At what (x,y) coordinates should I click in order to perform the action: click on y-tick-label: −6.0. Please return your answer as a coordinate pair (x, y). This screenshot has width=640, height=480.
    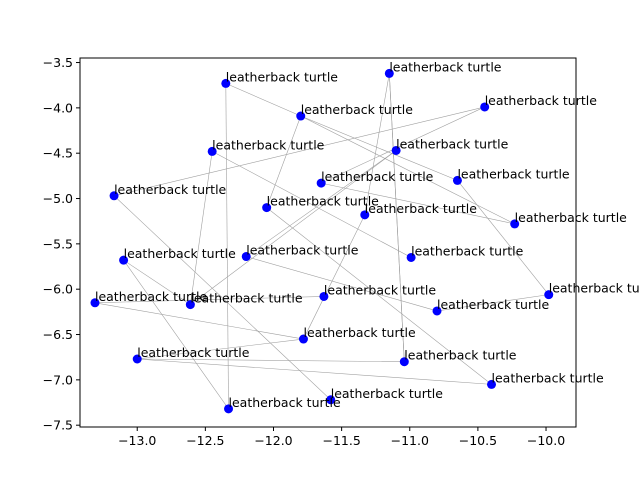
    Looking at the image, I should click on (58, 289).